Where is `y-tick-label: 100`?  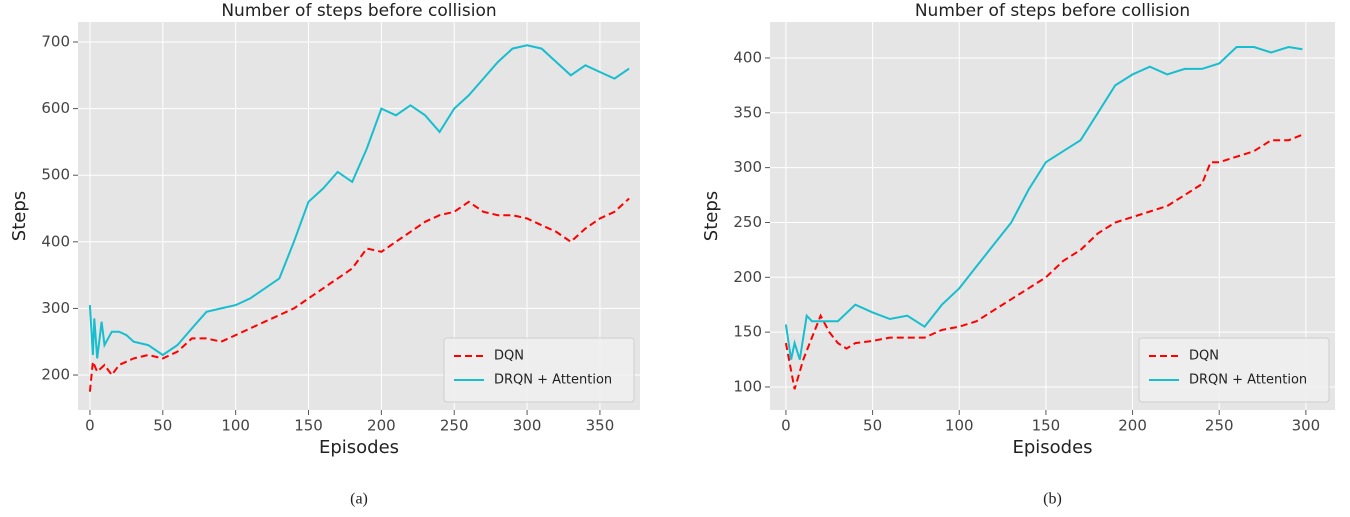
y-tick-label: 100 is located at coordinates (747, 386).